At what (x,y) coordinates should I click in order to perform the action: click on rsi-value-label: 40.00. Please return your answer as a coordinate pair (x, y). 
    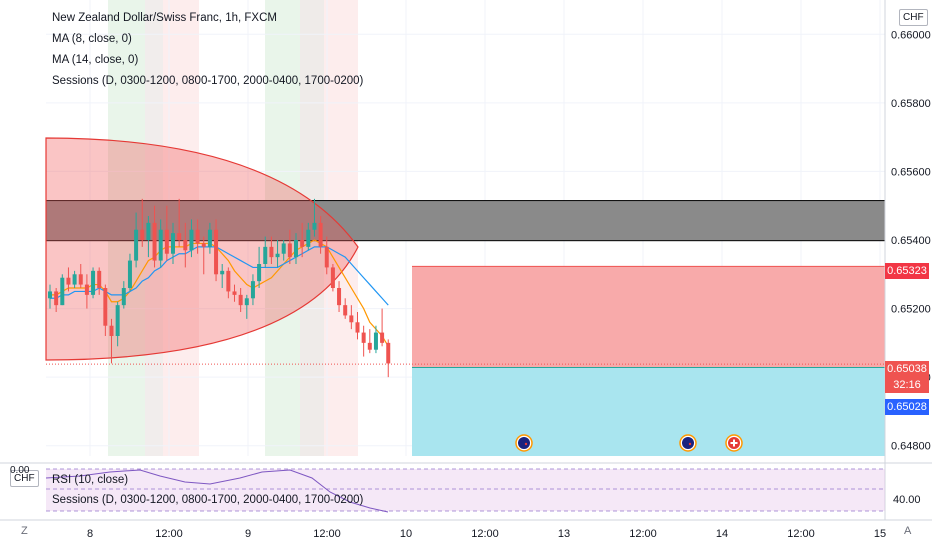
    Looking at the image, I should click on (907, 500).